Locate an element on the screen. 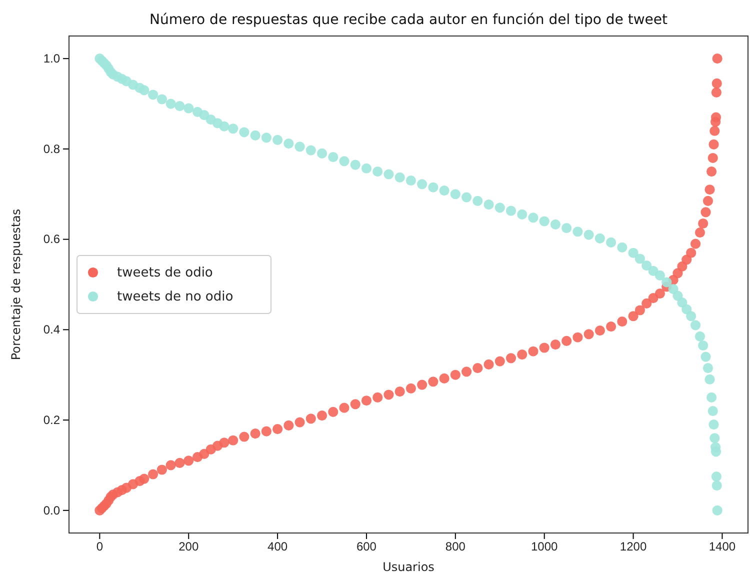 This screenshot has height=577, width=750. x-tick-label: 1200 is located at coordinates (633, 547).